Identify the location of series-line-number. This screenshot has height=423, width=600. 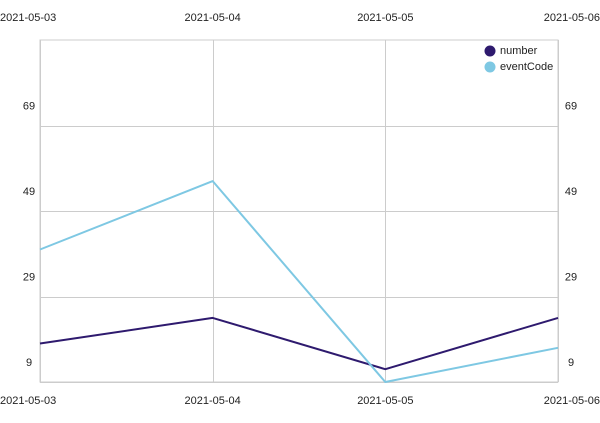
(299, 343).